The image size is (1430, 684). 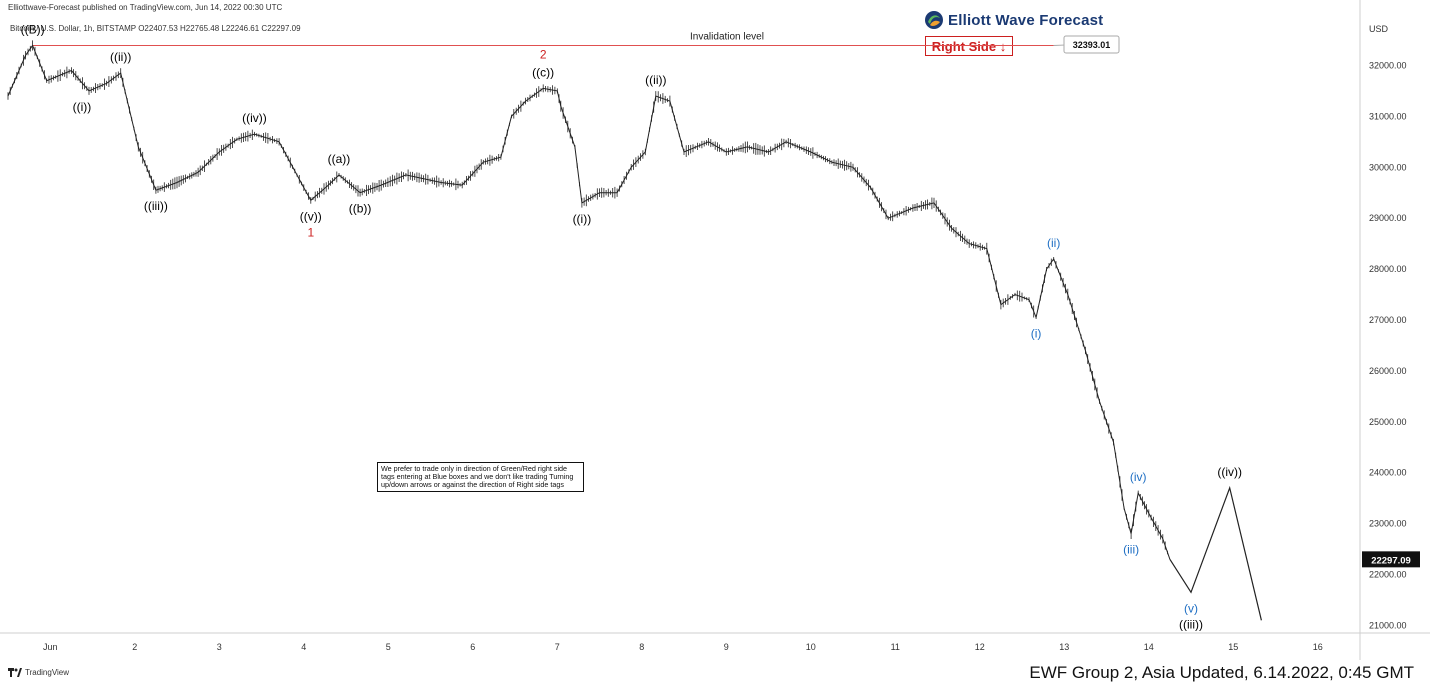 What do you see at coordinates (1388, 269) in the screenshot?
I see `y-tick-label: 28000.00` at bounding box center [1388, 269].